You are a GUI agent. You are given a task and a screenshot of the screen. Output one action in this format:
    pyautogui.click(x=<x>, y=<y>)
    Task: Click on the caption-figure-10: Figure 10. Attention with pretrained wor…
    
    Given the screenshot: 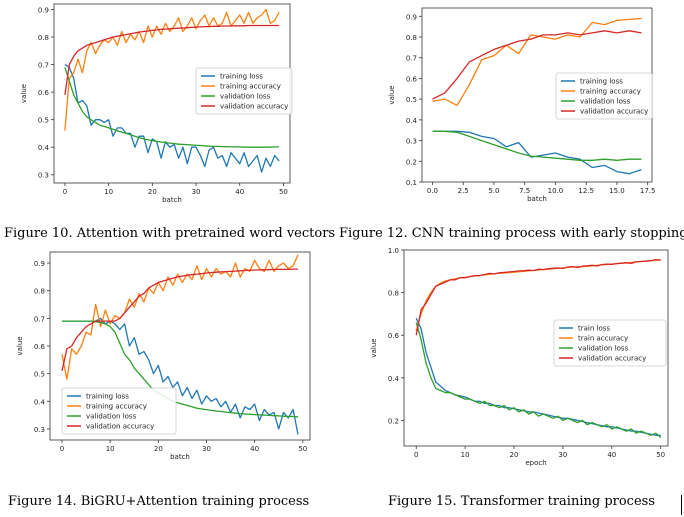 What is the action you would take?
    pyautogui.click(x=170, y=233)
    